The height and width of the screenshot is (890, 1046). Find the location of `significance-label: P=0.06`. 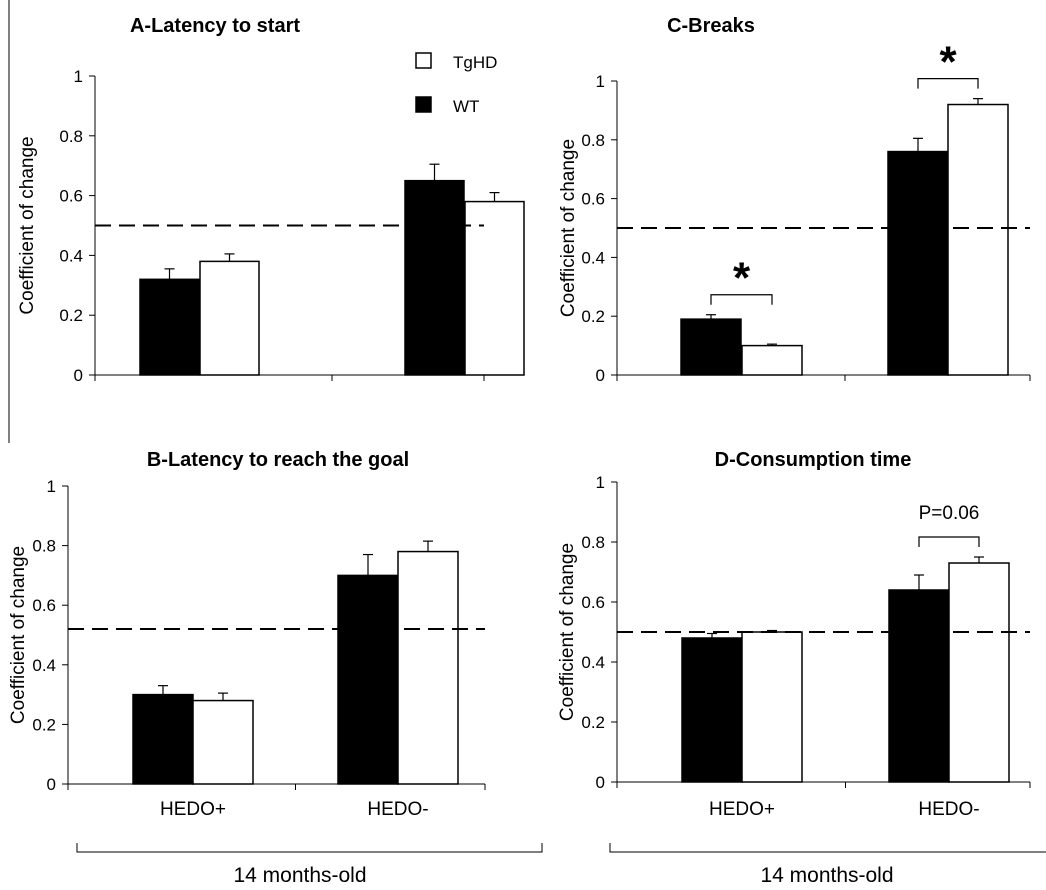

significance-label: P=0.06 is located at coordinates (949, 513).